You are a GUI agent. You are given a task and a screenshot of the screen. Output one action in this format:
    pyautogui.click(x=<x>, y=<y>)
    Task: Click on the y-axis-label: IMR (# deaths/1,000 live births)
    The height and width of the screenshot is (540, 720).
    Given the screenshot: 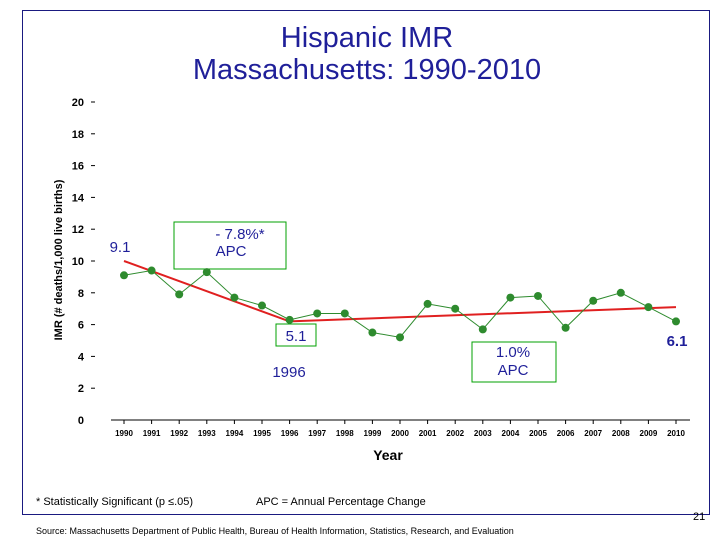 What is the action you would take?
    pyautogui.click(x=59, y=259)
    